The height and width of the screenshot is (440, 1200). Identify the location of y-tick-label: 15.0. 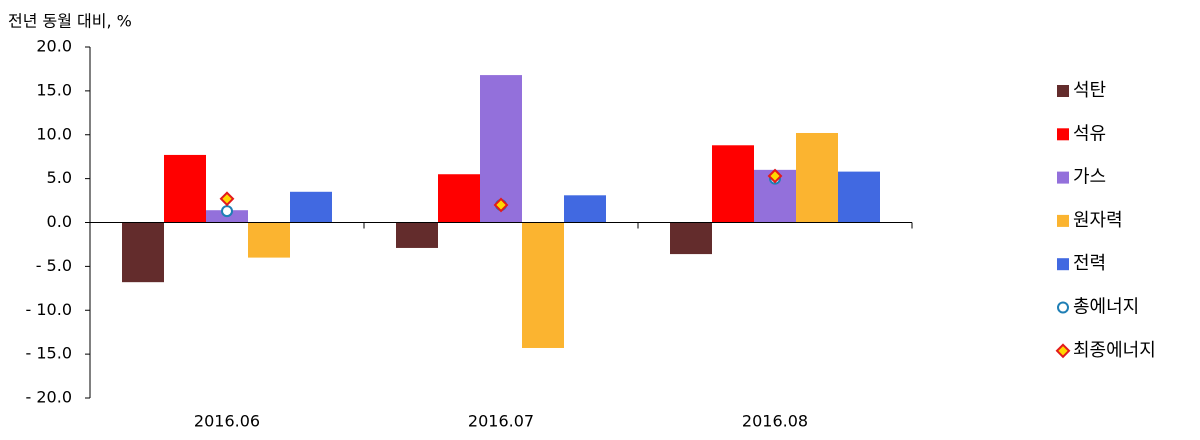
(54, 89).